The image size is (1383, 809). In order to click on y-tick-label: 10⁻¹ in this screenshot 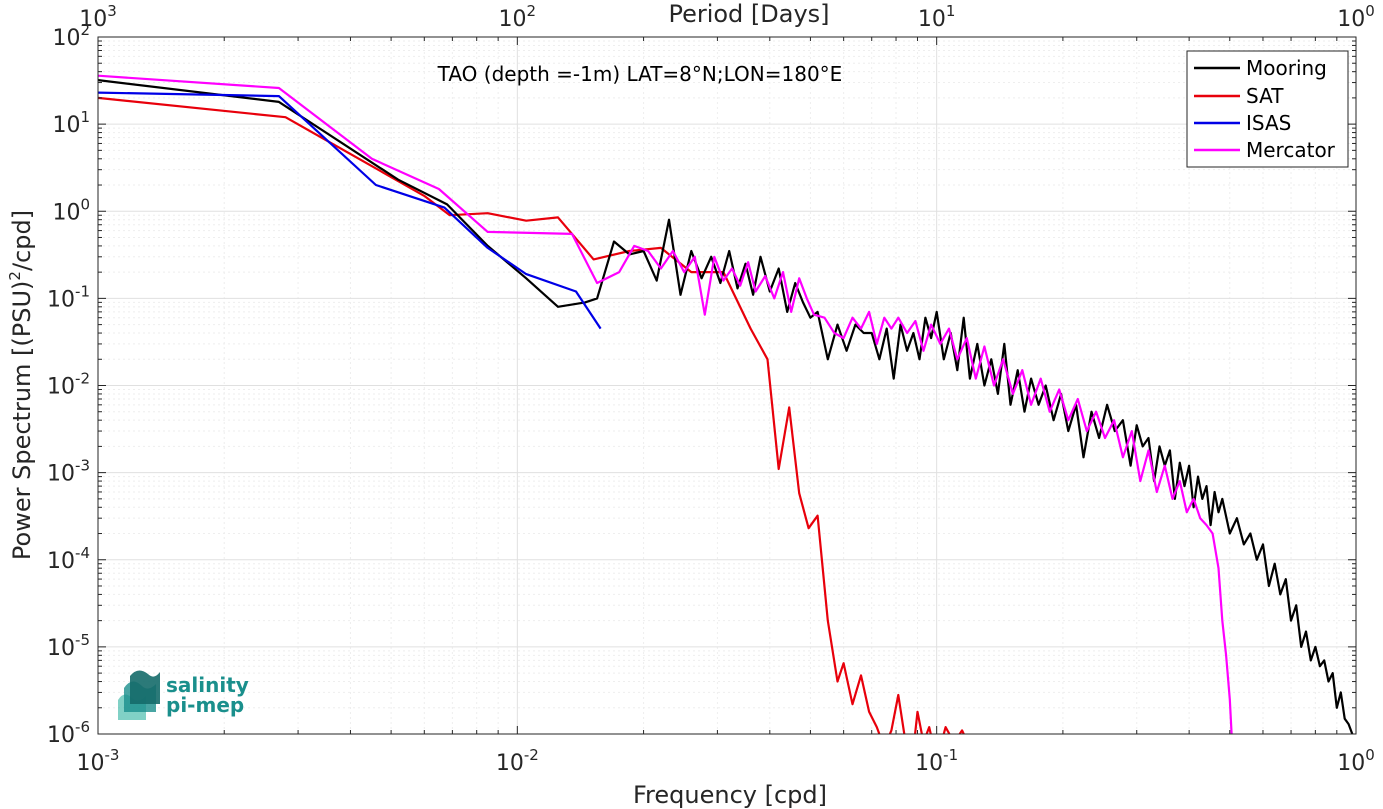, I will do `click(68, 297)`.